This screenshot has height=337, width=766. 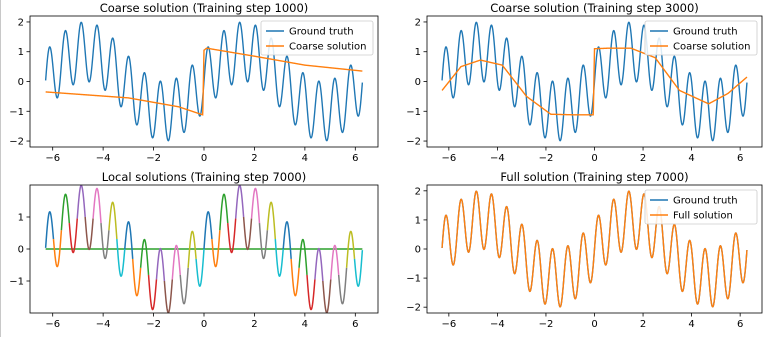 What do you see at coordinates (0, 168) in the screenshot?
I see `left-edge-divider` at bounding box center [0, 168].